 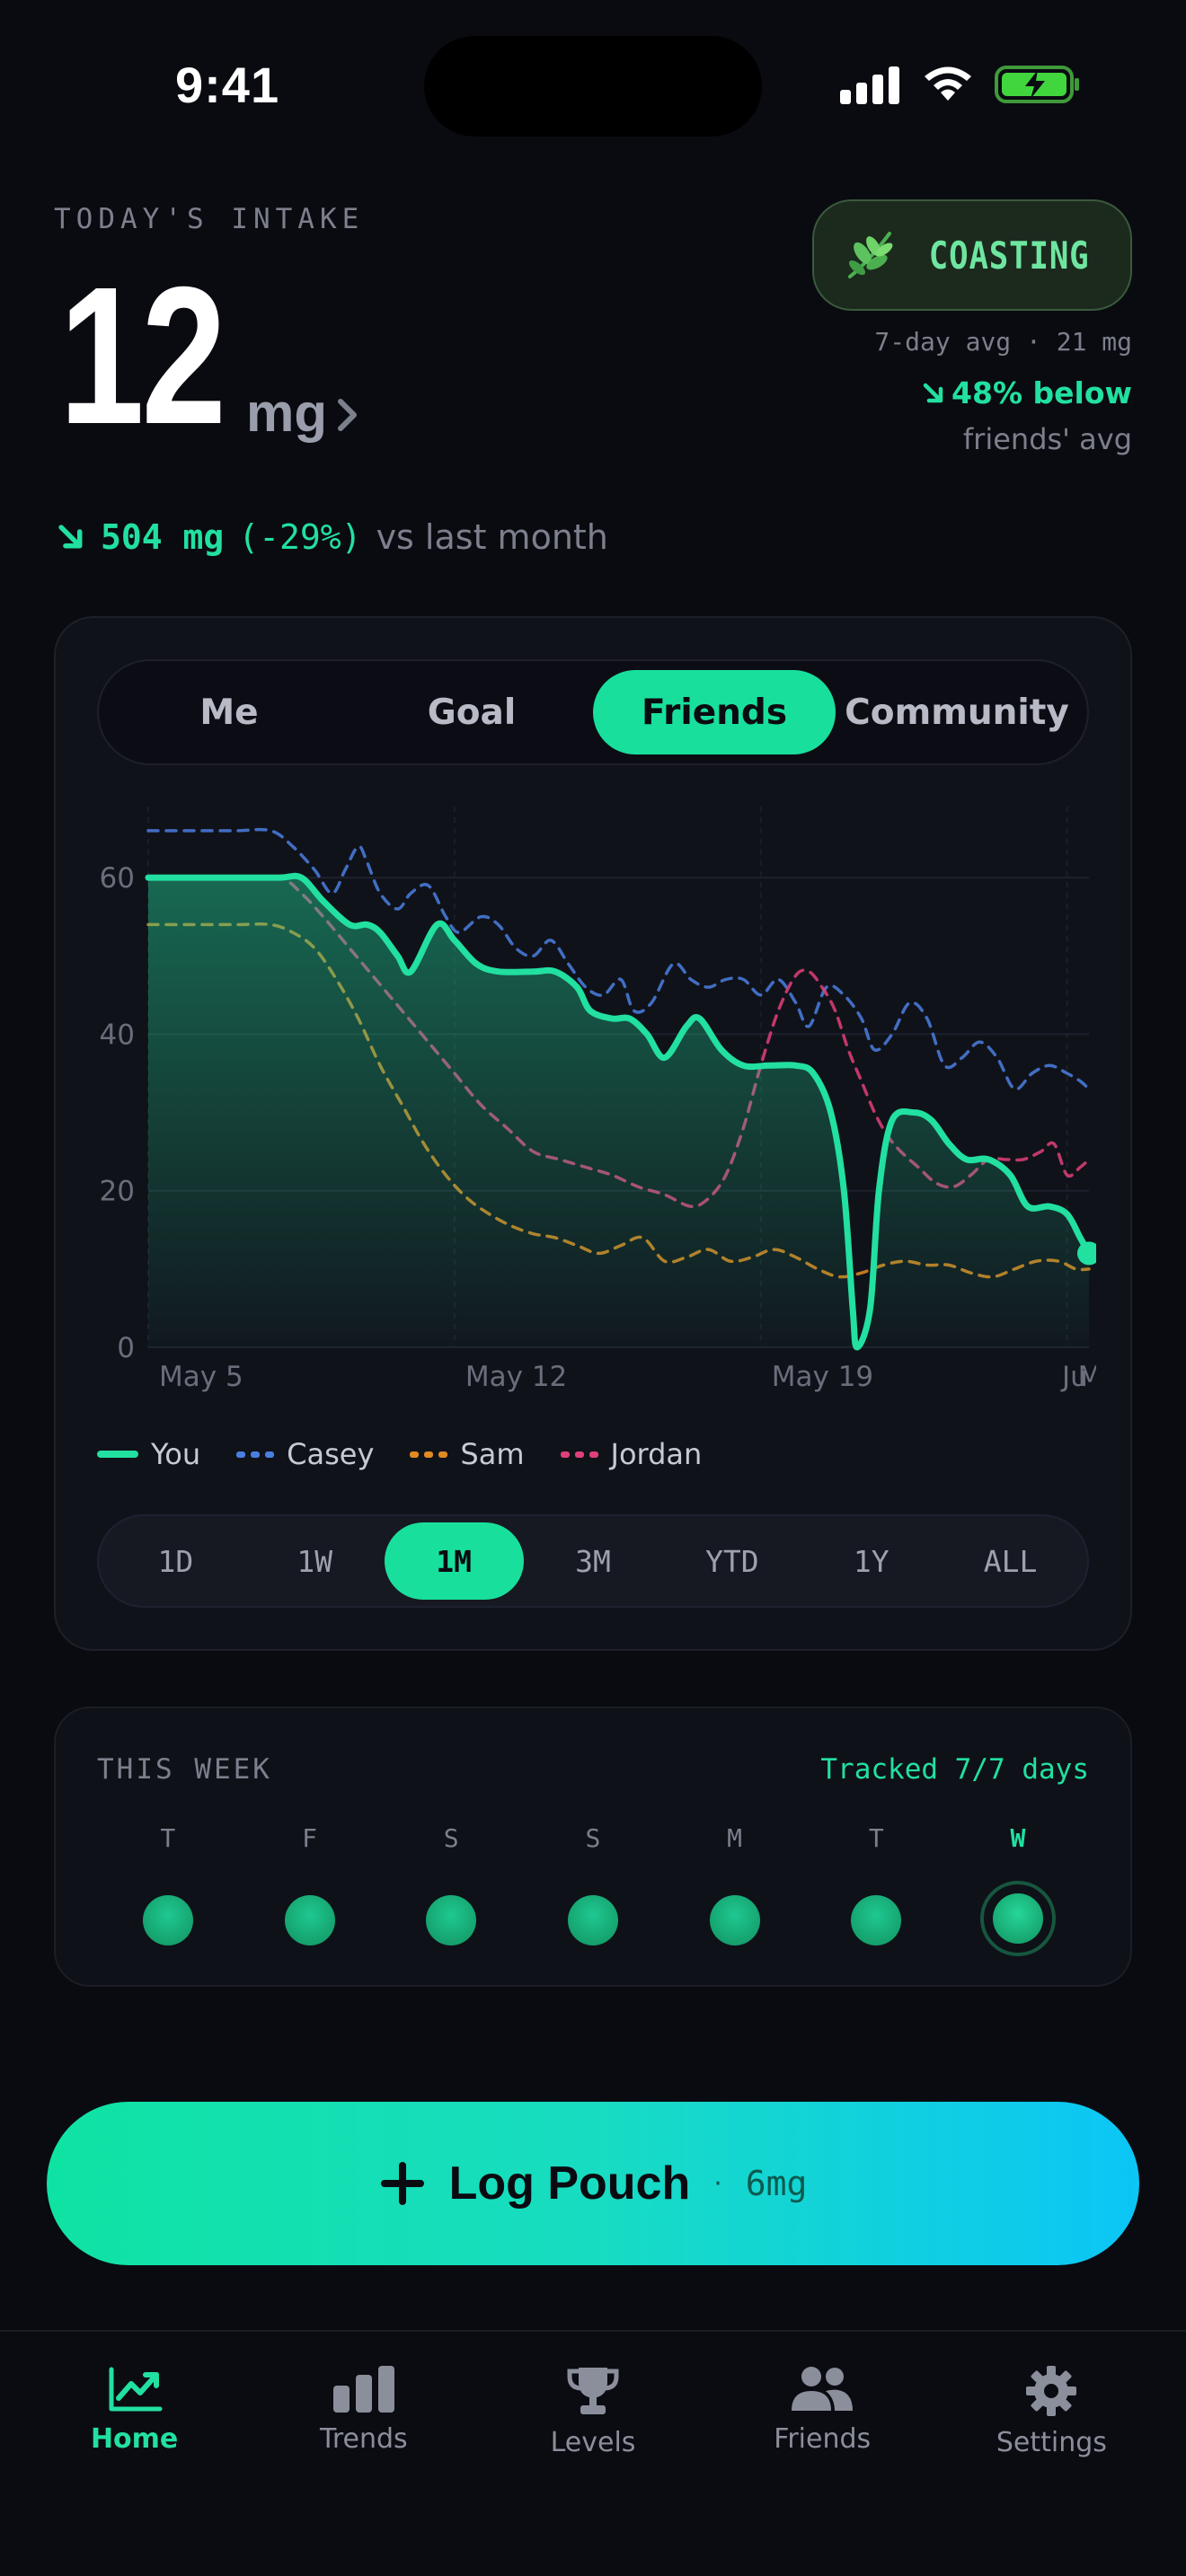 What do you see at coordinates (305, 1454) in the screenshot?
I see `legend-casey: Casey` at bounding box center [305, 1454].